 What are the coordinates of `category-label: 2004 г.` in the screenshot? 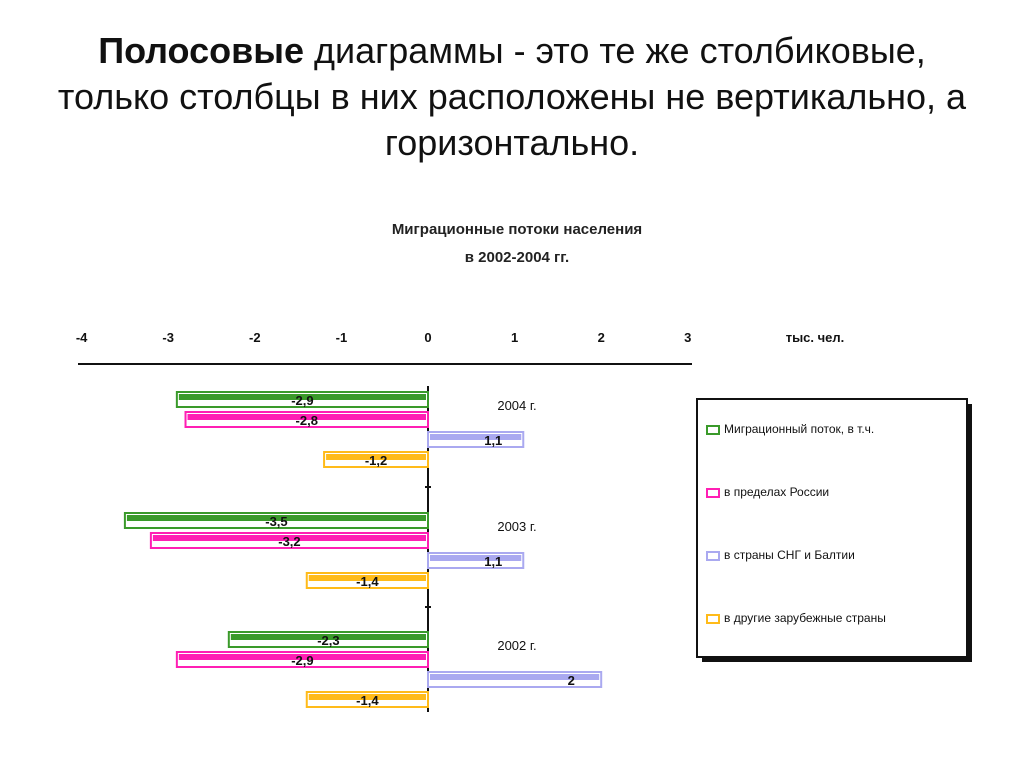 It's located at (516, 405).